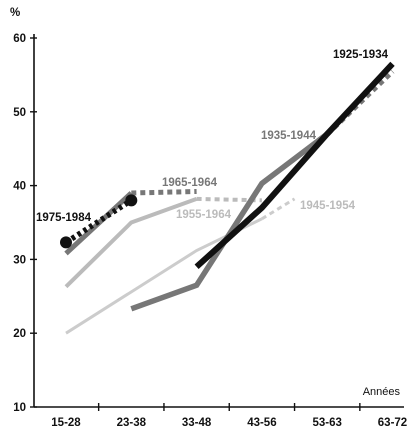  What do you see at coordinates (361, 55) in the screenshot?
I see `series-label-1925-1934: 1925-1934` at bounding box center [361, 55].